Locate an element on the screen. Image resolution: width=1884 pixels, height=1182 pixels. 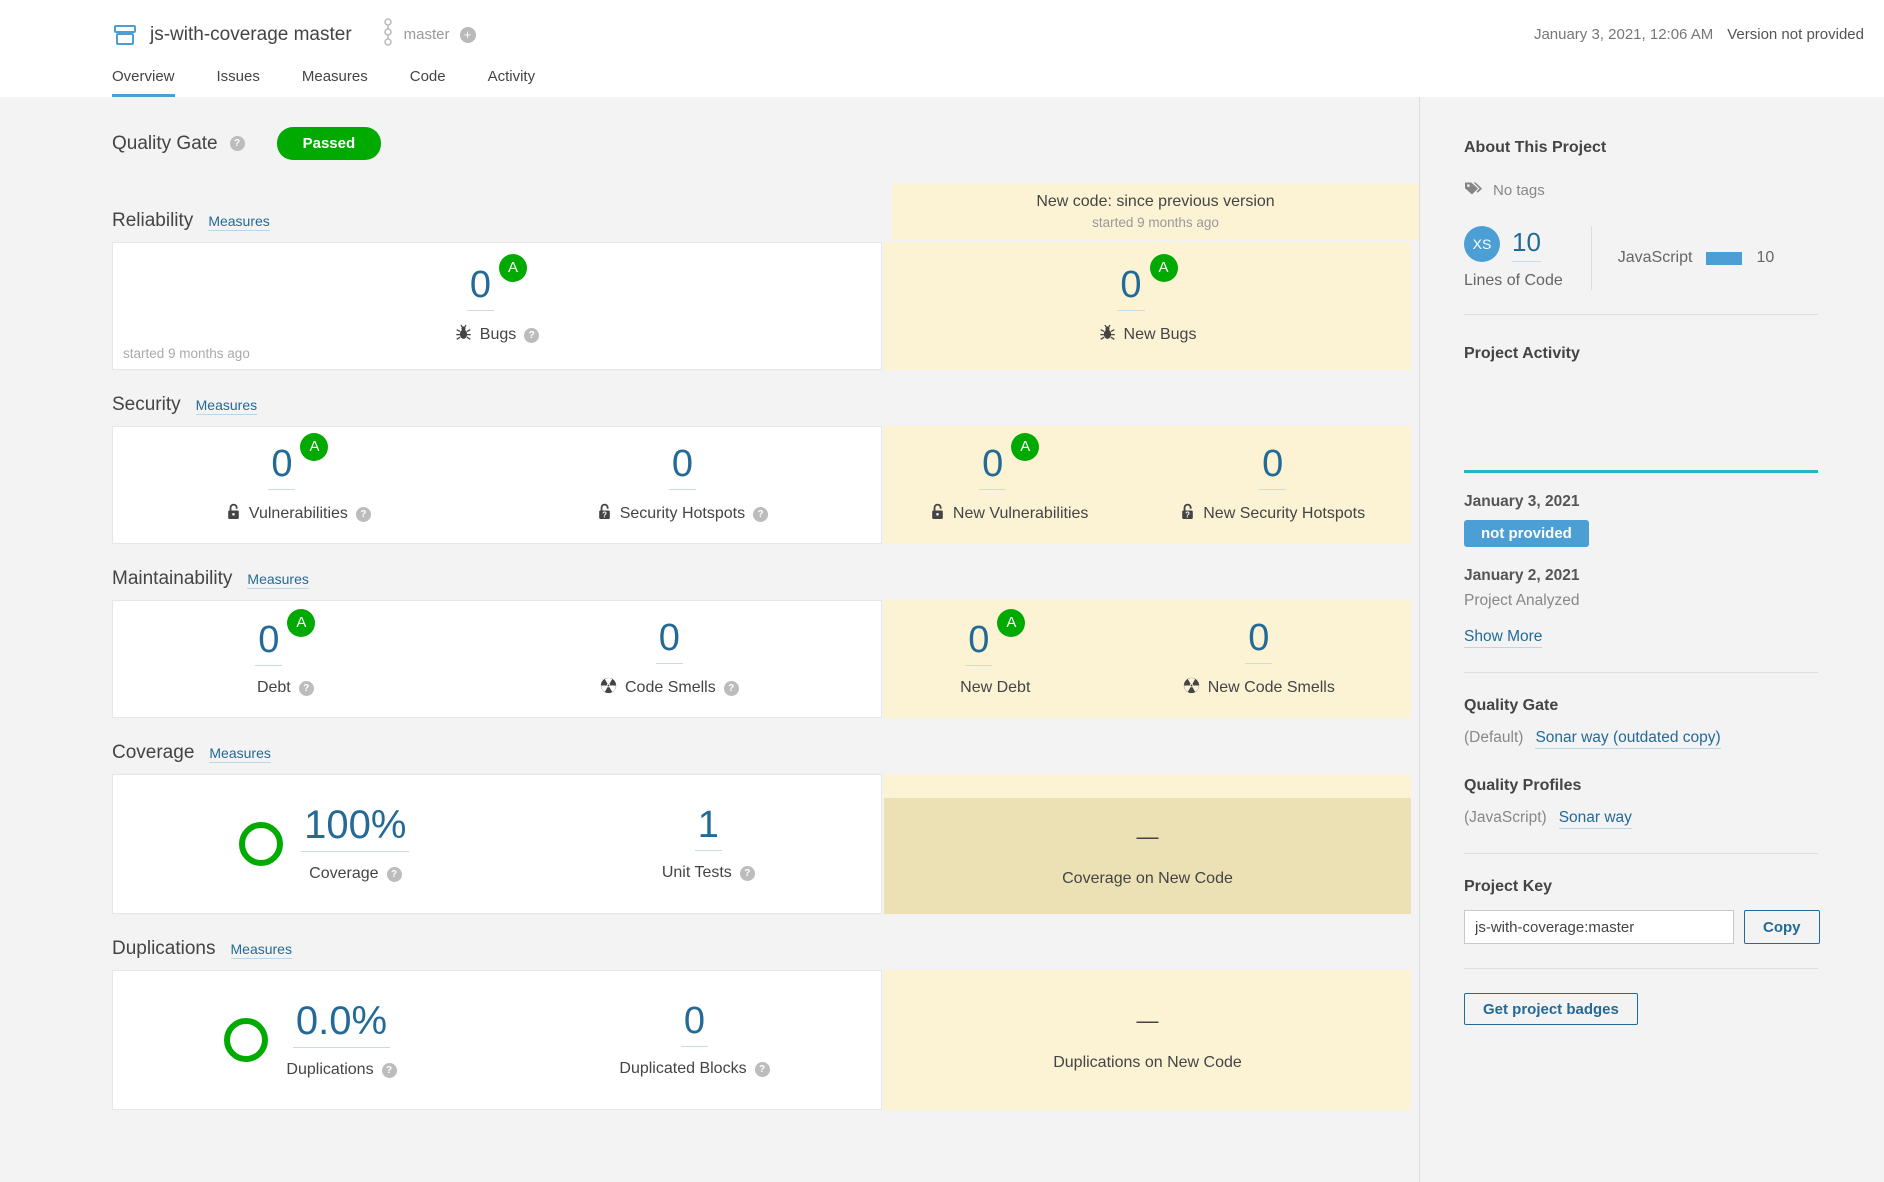
debt-count-link: 0 is located at coordinates (269, 643).